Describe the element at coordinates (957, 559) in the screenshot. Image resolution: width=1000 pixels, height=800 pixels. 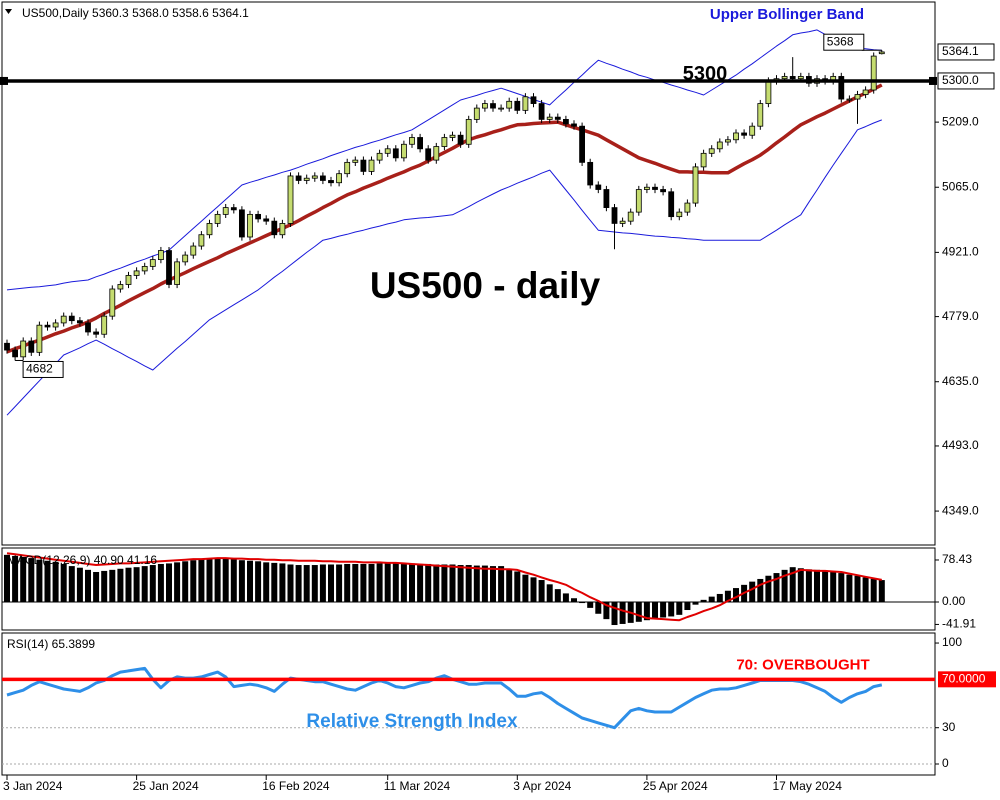
I see `y-tick-label: 78.43` at that location.